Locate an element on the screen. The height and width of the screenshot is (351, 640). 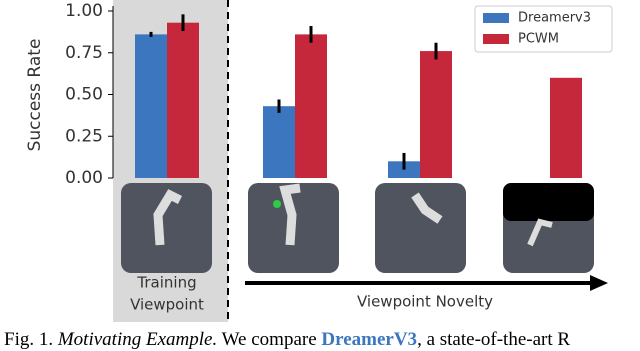
y-tick-label: 1.00 is located at coordinates (84, 11).